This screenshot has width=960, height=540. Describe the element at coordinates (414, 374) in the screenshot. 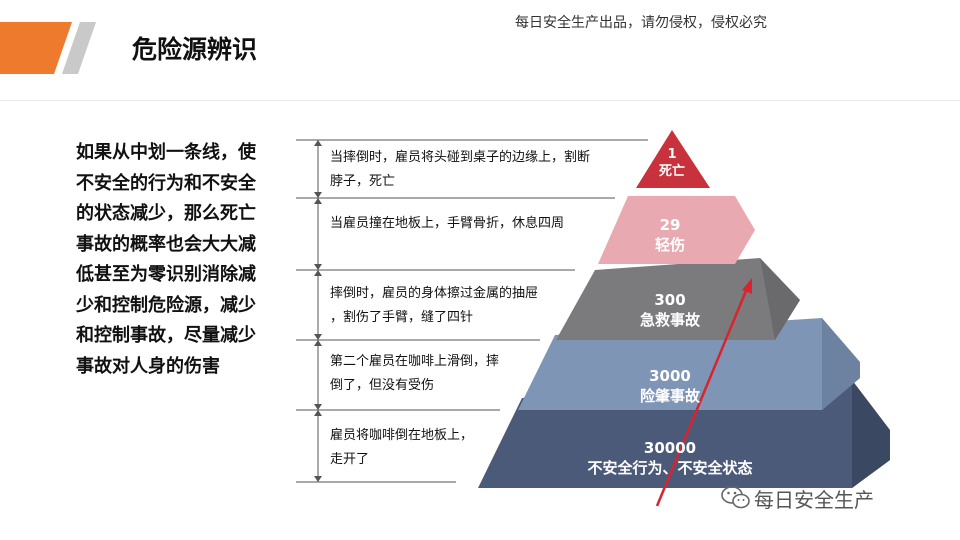

I see `note-level-4: 第二个雇员在咖啡上滑倒，摔 倒了，但没有受伤` at that location.